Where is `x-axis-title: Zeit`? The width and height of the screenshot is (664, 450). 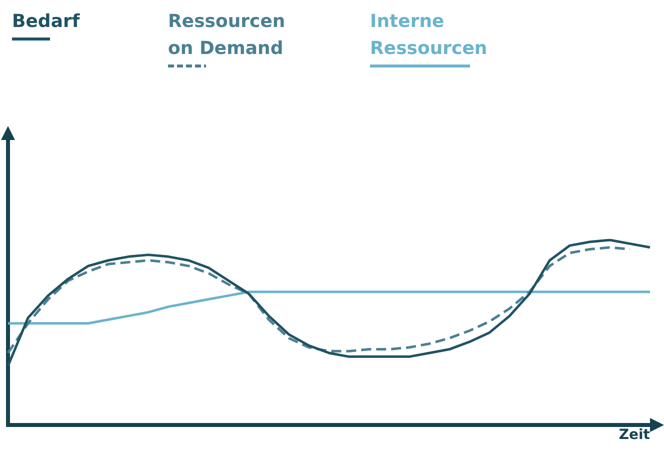
x-axis-title: Zeit is located at coordinates (634, 435).